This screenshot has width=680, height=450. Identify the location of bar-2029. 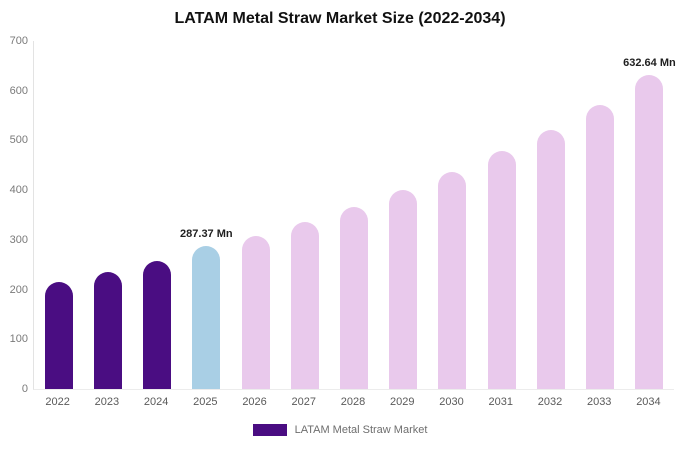
(403, 289).